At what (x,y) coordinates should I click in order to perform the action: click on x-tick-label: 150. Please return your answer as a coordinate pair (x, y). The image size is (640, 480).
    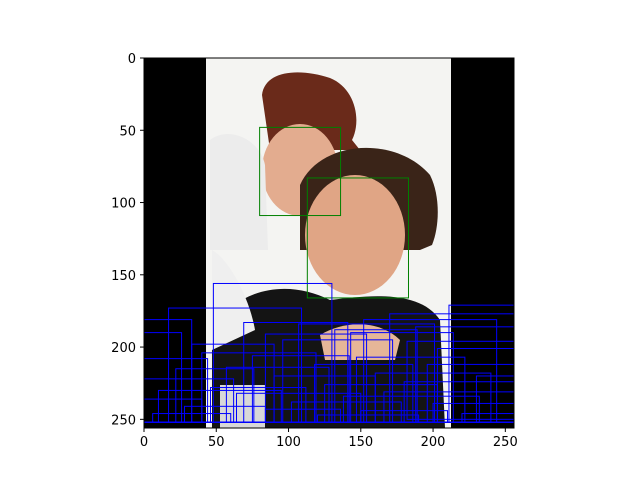
    Looking at the image, I should click on (360, 442).